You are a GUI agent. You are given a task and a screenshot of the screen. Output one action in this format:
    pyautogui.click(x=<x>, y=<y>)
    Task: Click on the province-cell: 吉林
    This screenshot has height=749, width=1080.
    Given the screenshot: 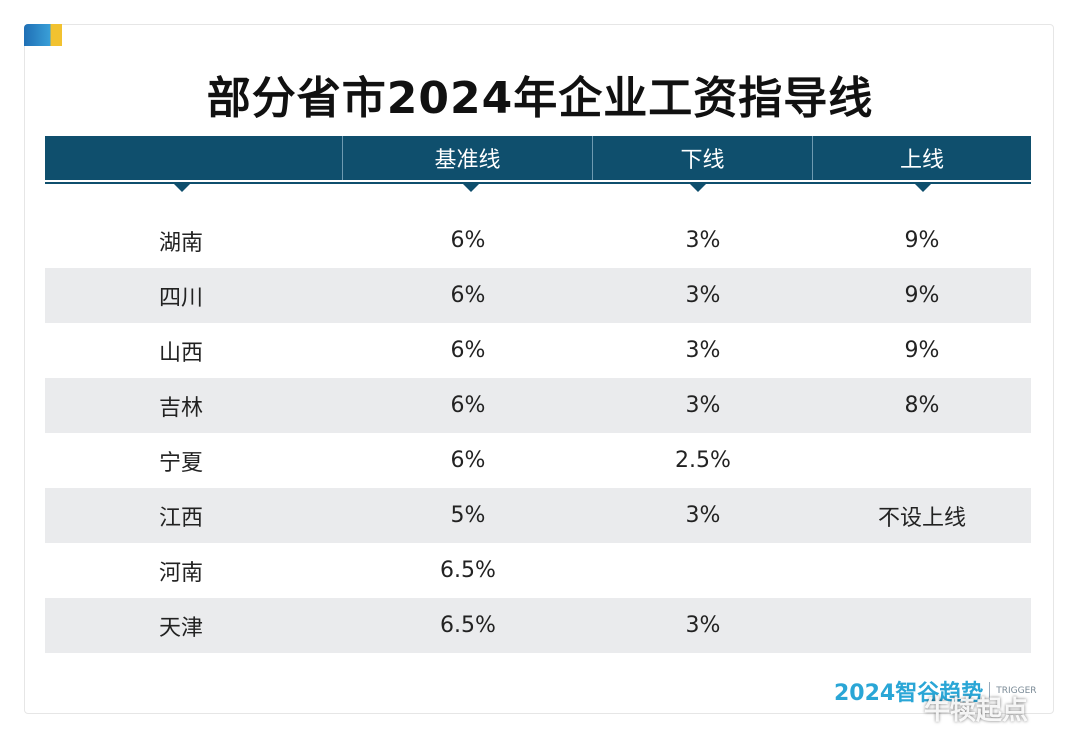 What is the action you would take?
    pyautogui.click(x=181, y=408)
    